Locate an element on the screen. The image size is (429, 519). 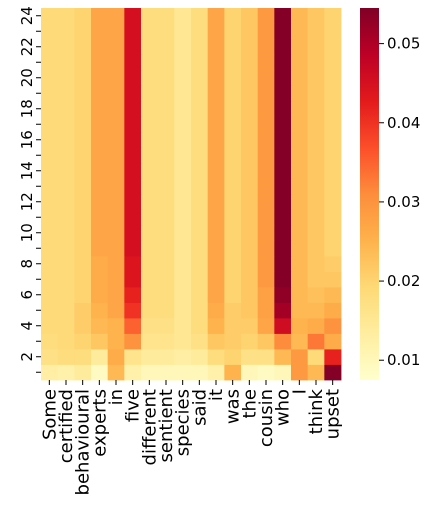
y-tick-label: 24 is located at coordinates (27, 15).